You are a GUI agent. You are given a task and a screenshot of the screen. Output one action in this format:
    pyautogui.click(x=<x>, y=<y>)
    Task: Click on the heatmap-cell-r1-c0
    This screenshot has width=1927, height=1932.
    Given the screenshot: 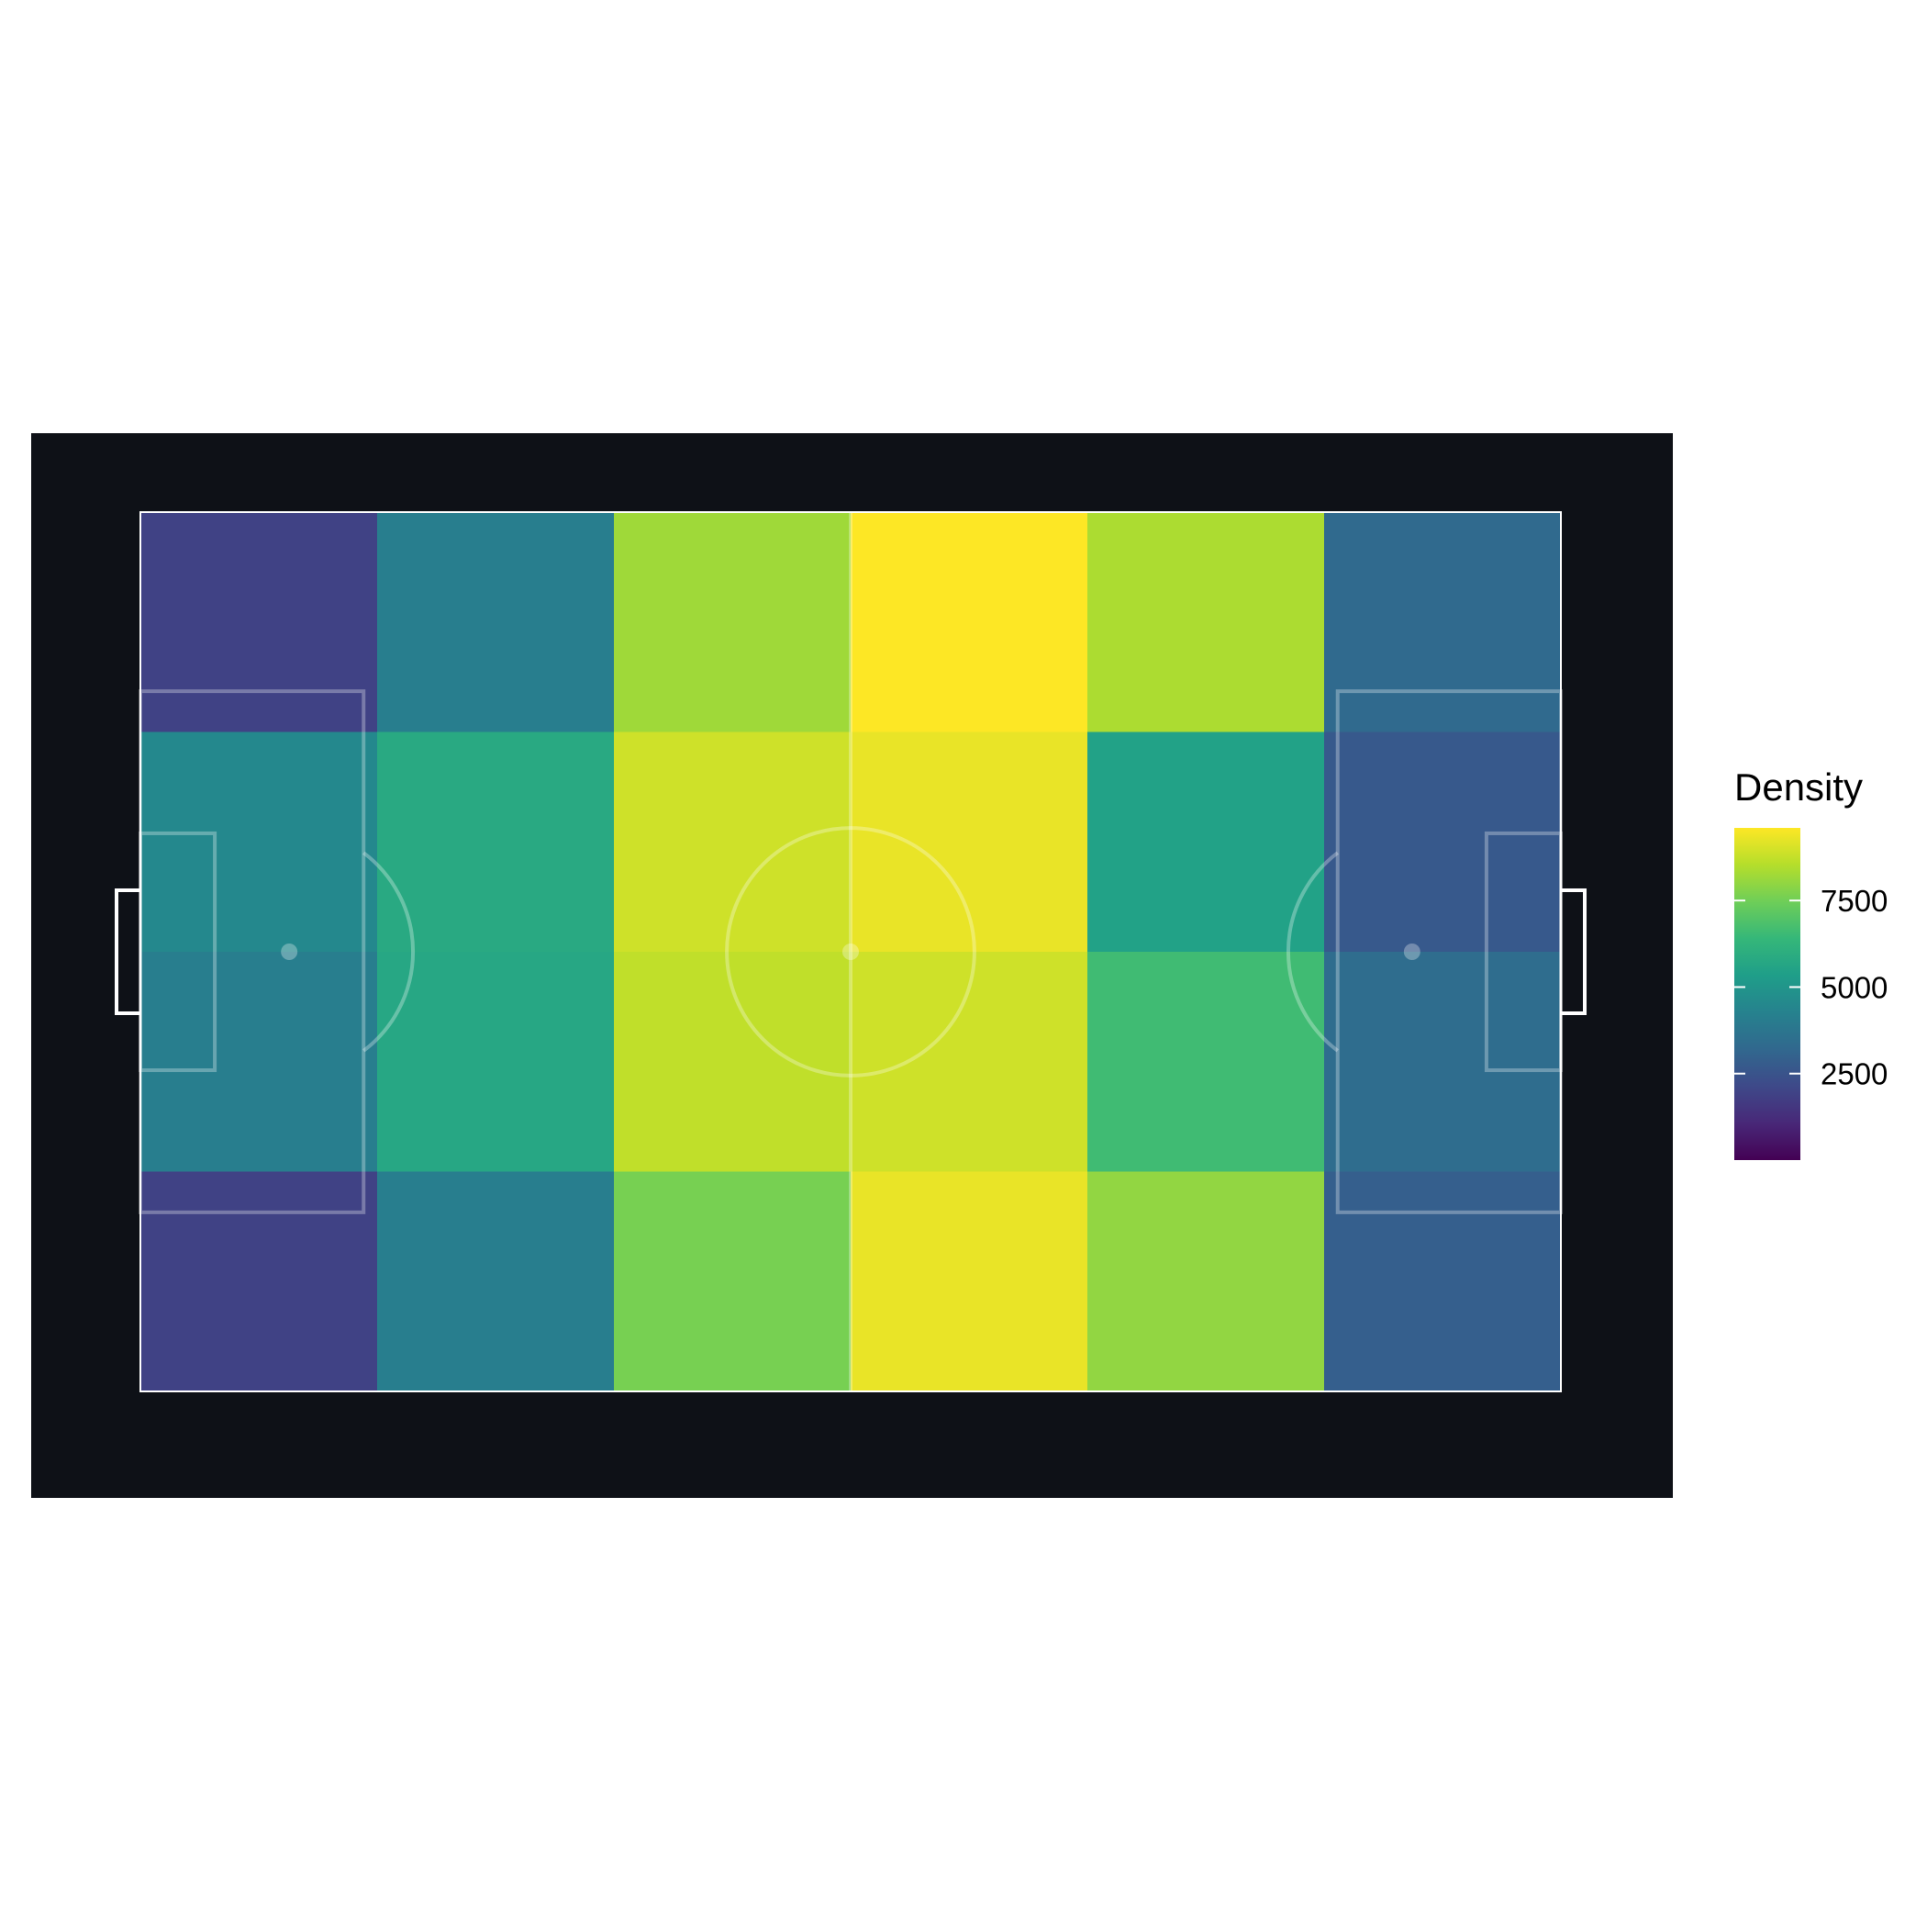 What is the action you would take?
    pyautogui.click(x=259, y=842)
    